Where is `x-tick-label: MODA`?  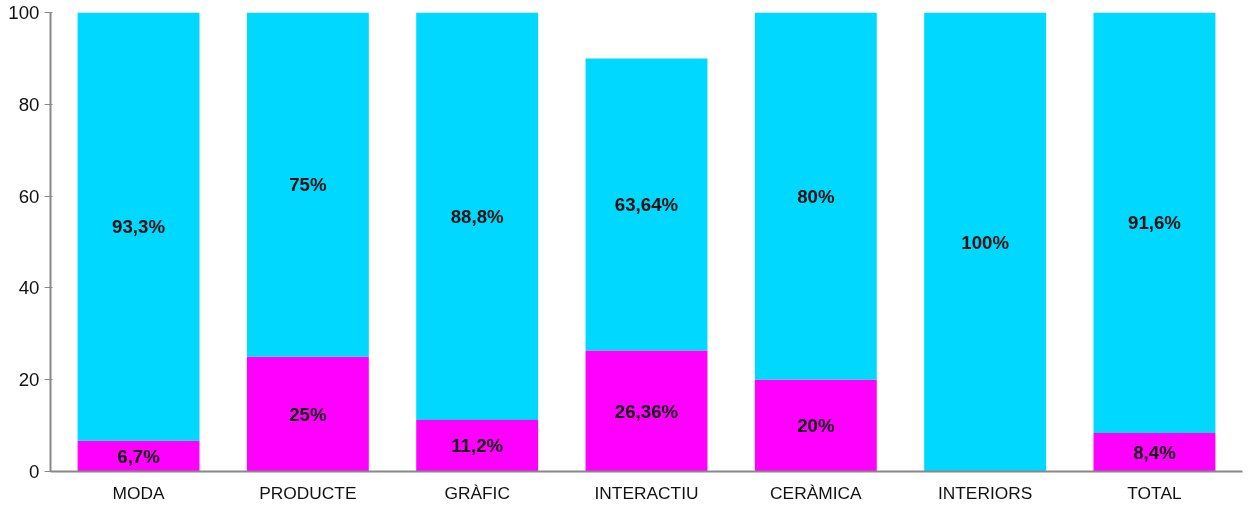
x-tick-label: MODA is located at coordinates (138, 492).